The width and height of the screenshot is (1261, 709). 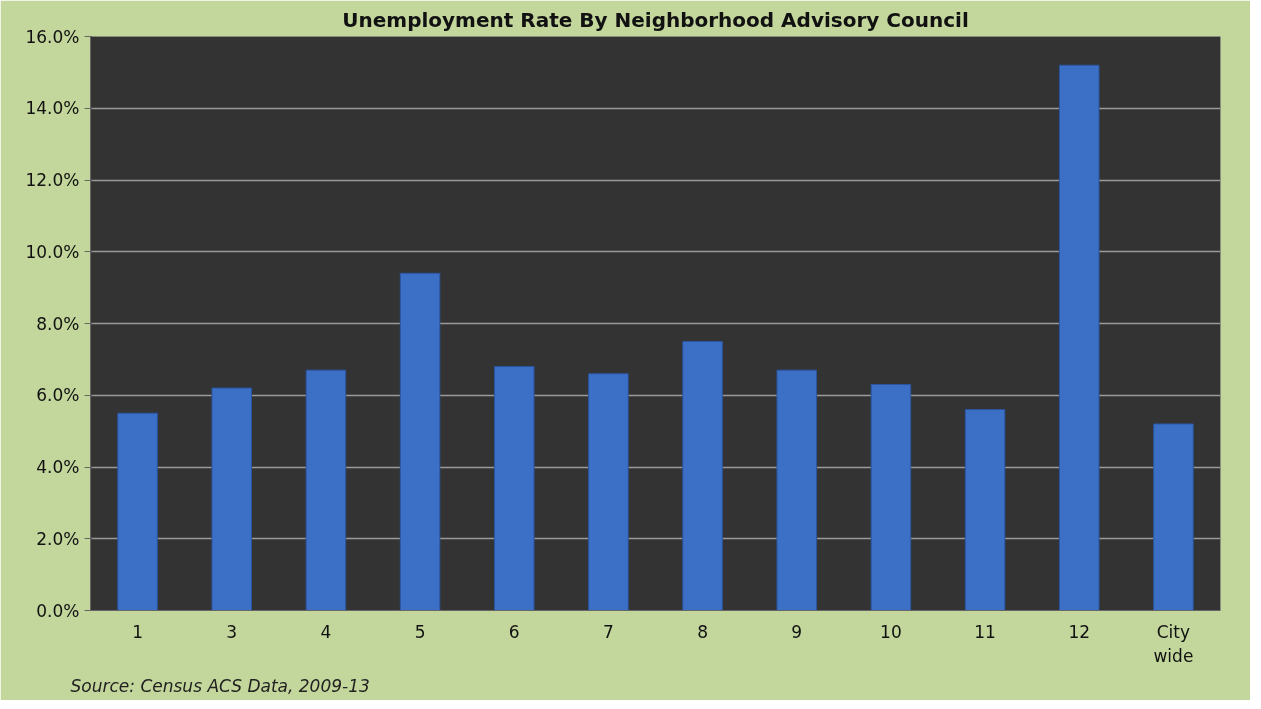 I want to click on x-tick-label: 8, so click(x=702, y=631).